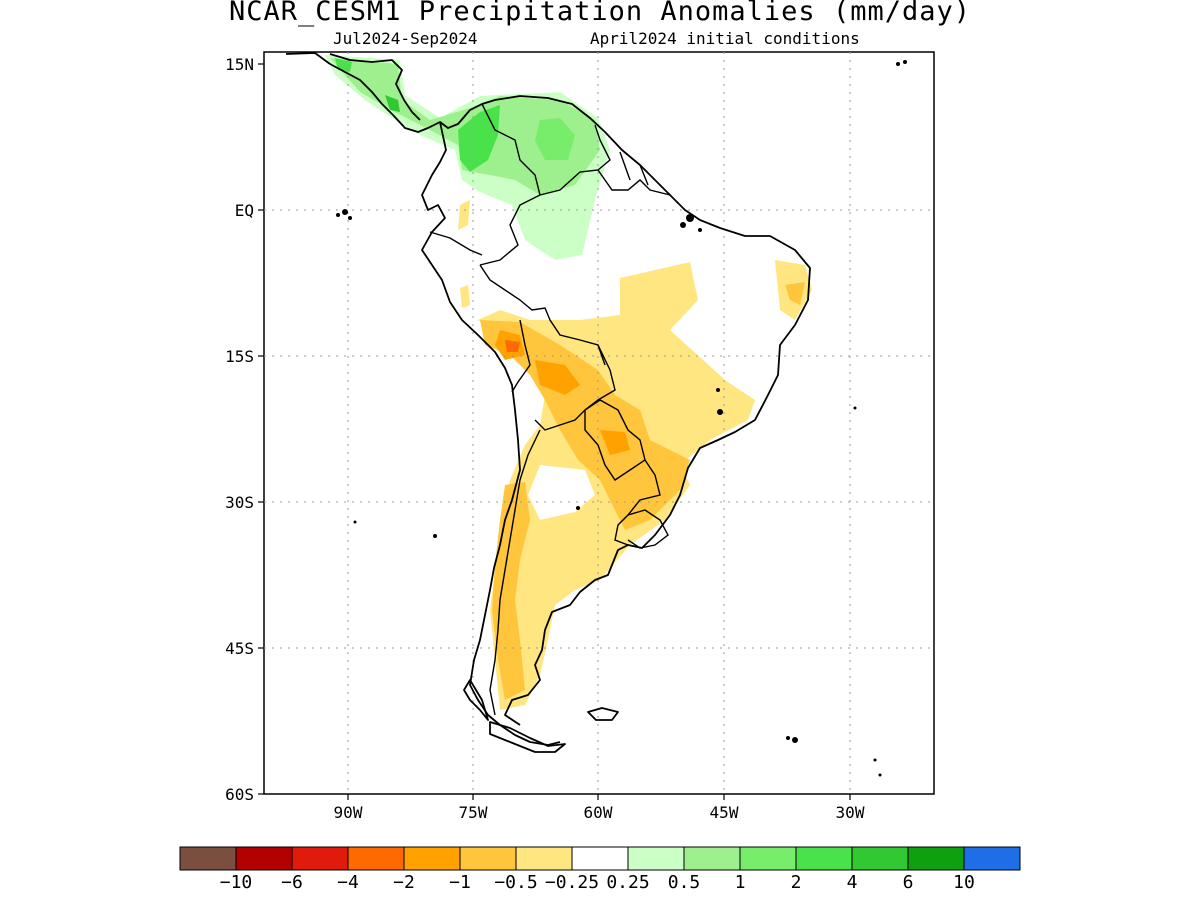 Image resolution: width=1200 pixels, height=900 pixels. I want to click on central-america-coast, so click(390, 92).